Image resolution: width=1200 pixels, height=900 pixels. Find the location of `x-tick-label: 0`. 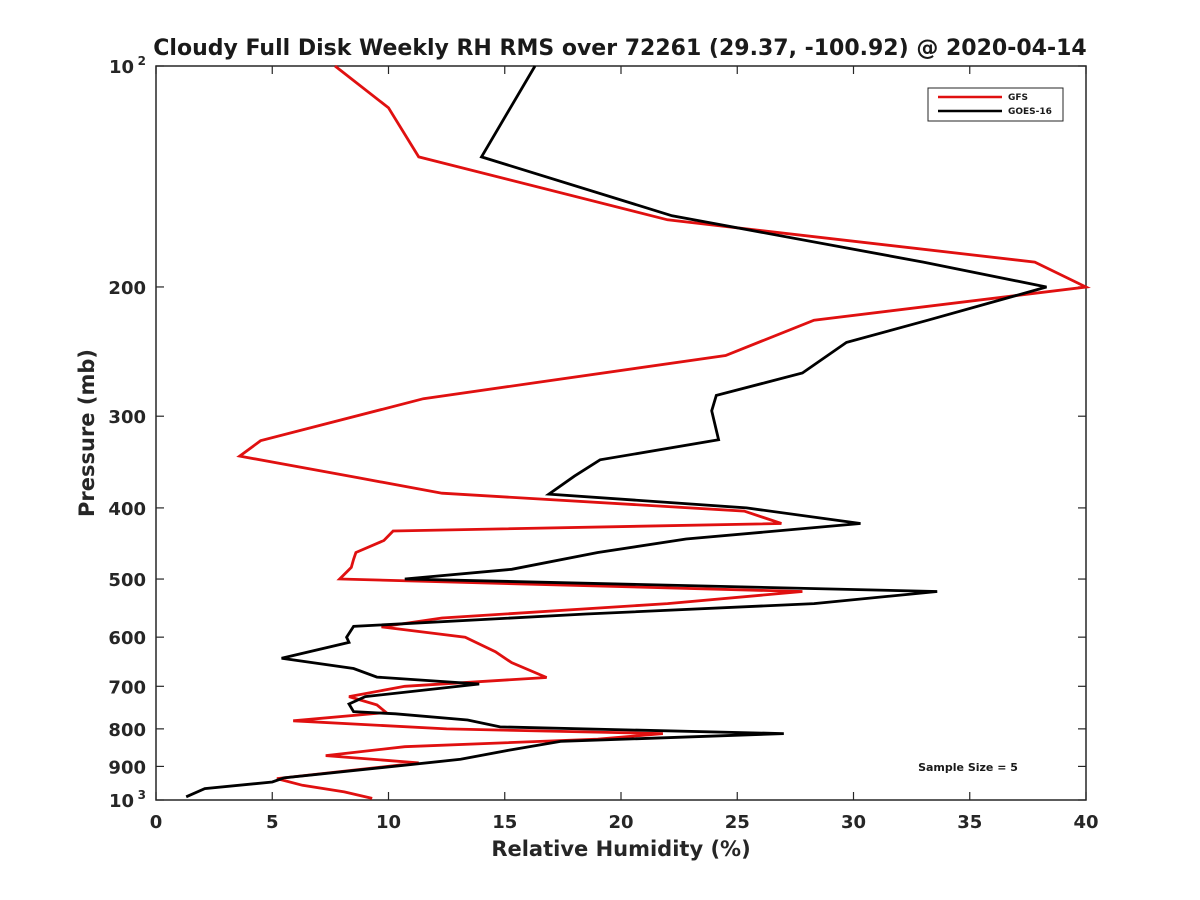

x-tick-label: 0 is located at coordinates (156, 822).